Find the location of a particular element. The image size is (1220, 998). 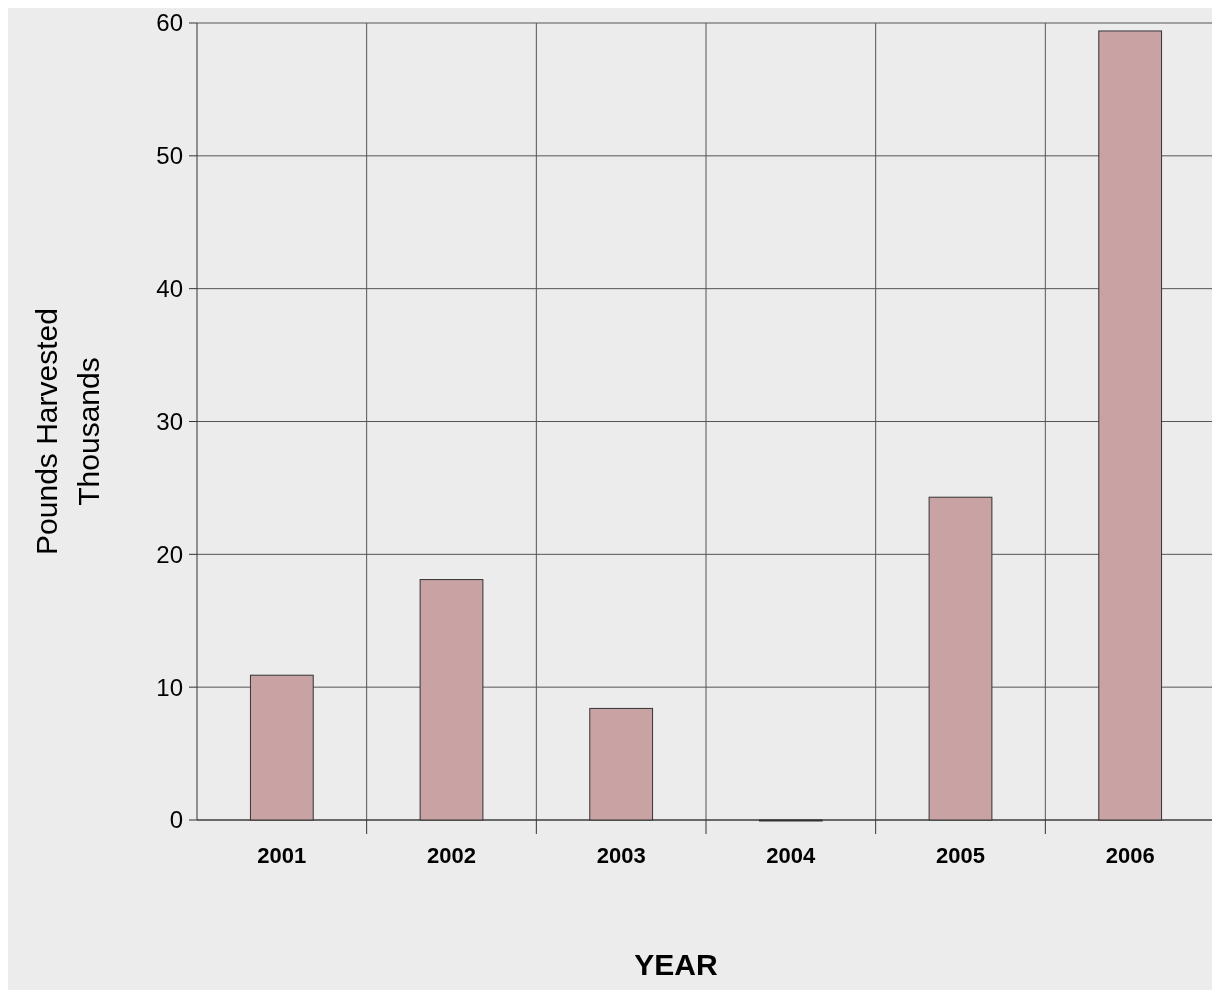

y-tick-label: 10 is located at coordinates (169, 687).